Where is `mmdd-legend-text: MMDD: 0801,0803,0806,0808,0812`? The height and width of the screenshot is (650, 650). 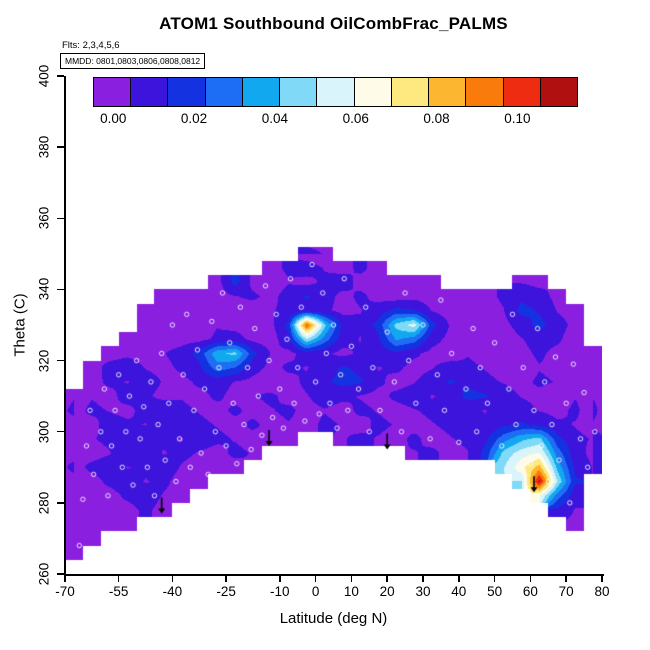 mmdd-legend-text: MMDD: 0801,0803,0806,0808,0812 is located at coordinates (133, 61).